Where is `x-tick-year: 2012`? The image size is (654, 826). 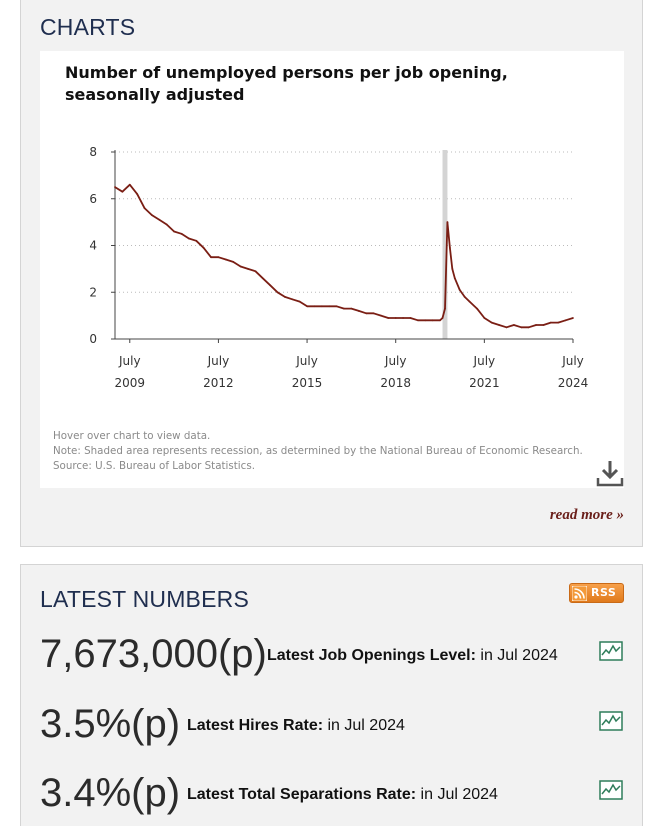 x-tick-year: 2012 is located at coordinates (218, 383).